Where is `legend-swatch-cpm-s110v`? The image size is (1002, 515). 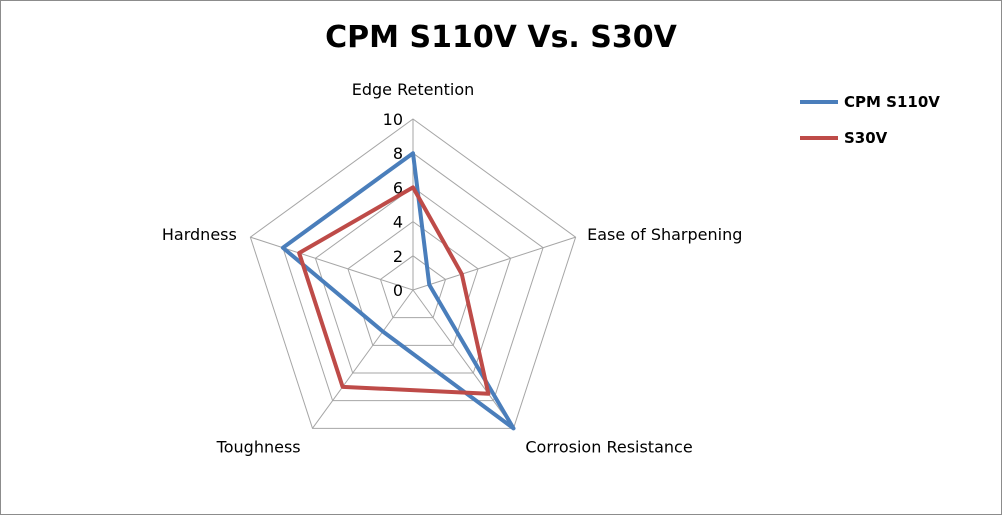
legend-swatch-cpm-s110v is located at coordinates (819, 102).